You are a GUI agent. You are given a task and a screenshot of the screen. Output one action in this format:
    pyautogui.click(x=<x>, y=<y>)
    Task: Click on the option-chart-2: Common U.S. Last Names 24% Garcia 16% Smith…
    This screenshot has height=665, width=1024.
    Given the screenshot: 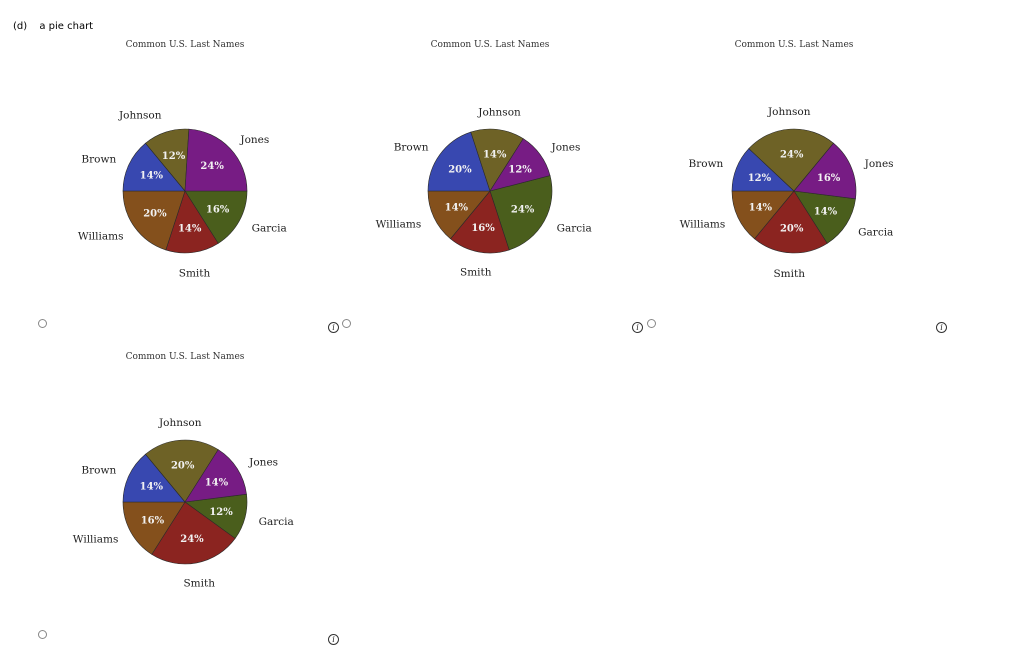 What is the action you would take?
    pyautogui.click(x=455, y=185)
    